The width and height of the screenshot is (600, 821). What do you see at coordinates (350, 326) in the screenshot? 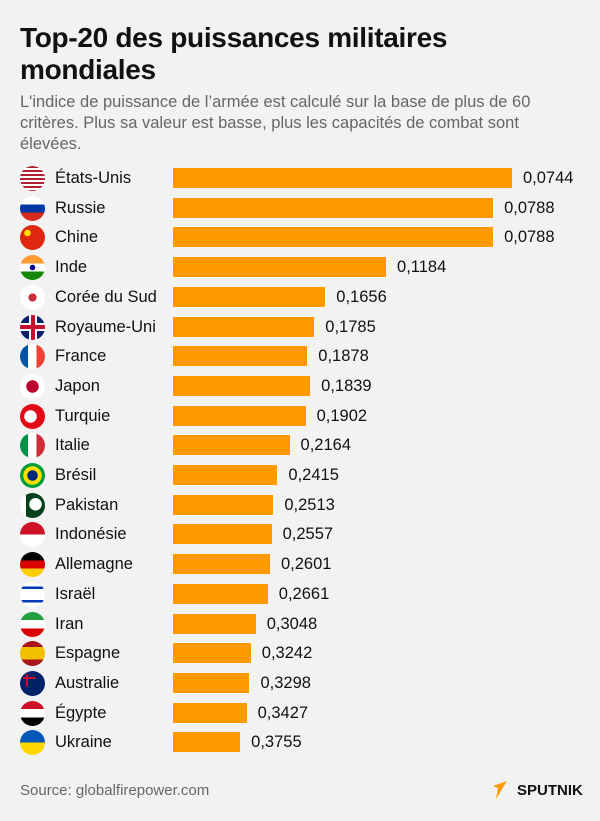
I see `data-label: 0,1785` at bounding box center [350, 326].